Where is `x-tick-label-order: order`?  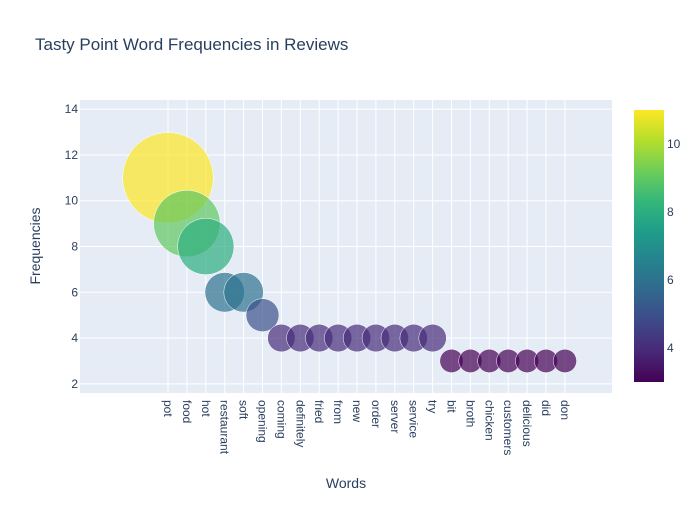
x-tick-label-order: order is located at coordinates (376, 414).